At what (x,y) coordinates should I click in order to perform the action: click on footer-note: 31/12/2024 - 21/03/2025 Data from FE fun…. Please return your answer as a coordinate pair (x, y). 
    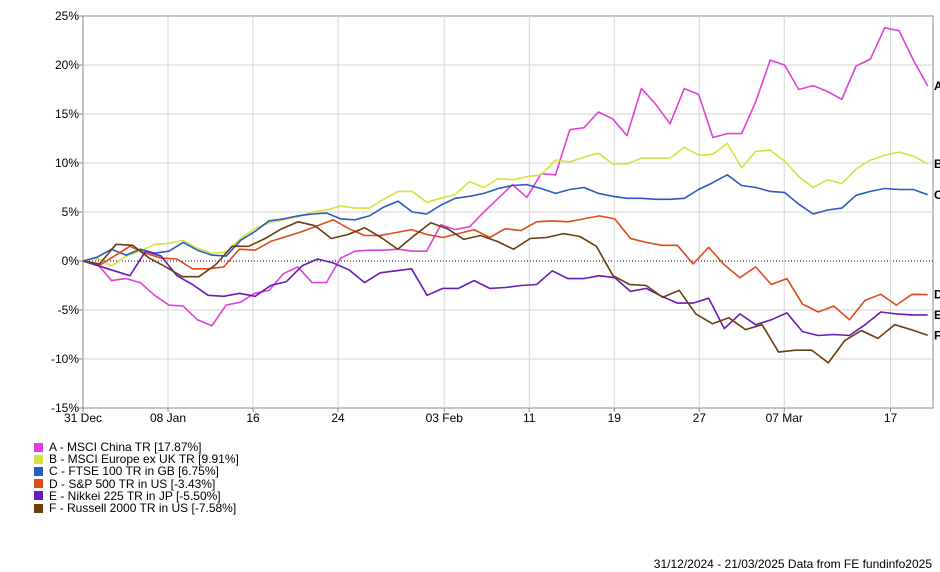
    Looking at the image, I should click on (792, 564).